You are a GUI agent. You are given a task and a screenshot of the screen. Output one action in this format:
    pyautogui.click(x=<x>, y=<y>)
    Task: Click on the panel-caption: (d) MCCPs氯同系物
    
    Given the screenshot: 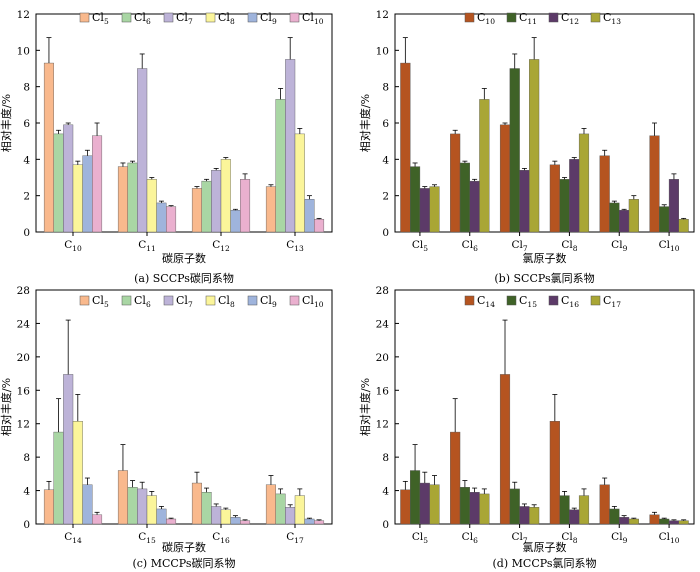 What is the action you would take?
    pyautogui.click(x=545, y=563)
    